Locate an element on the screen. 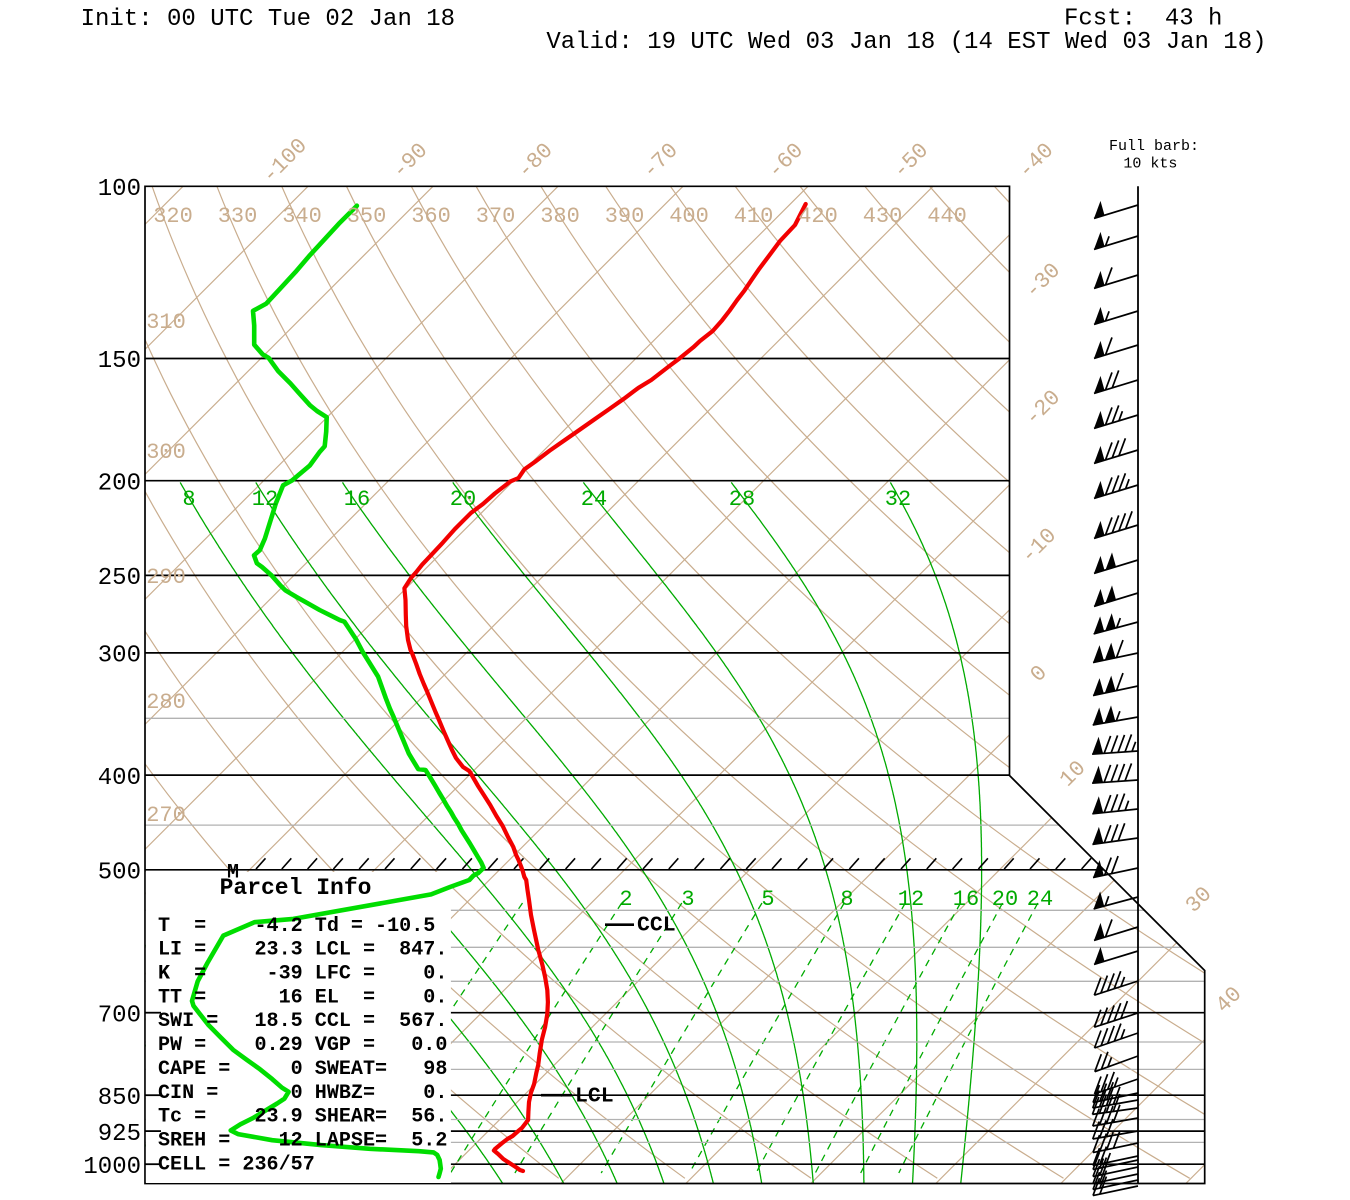 The width and height of the screenshot is (1350, 1200). svg-text: 350 is located at coordinates (367, 216).